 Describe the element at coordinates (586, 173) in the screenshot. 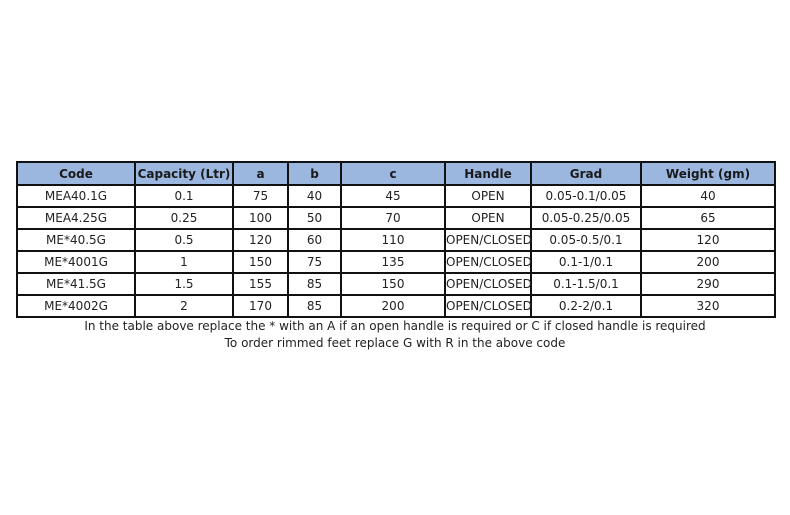

I see `column-header-grad: Grad` at that location.